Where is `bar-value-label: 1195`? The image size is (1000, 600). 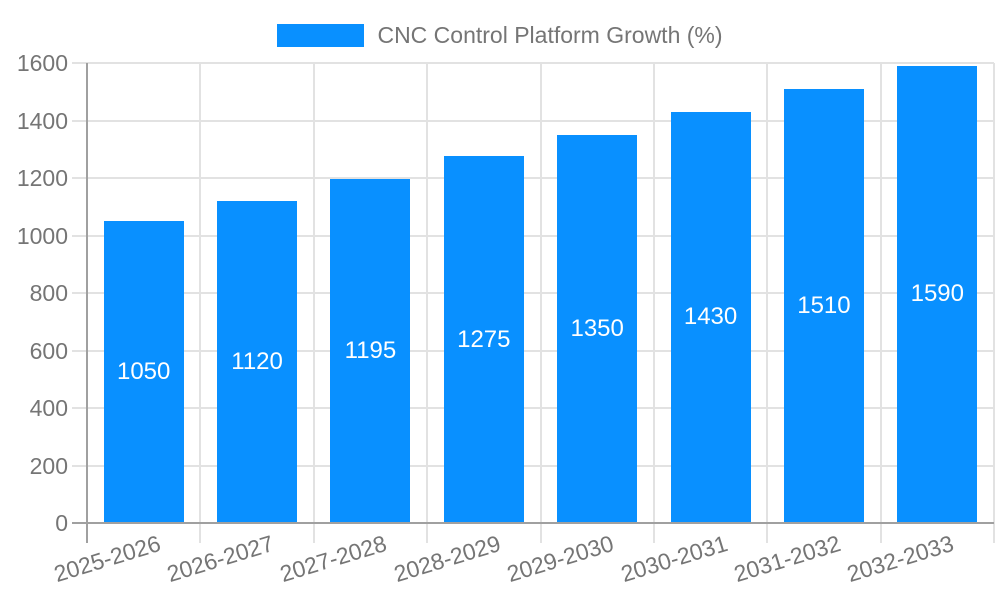
bar-value-label: 1195 is located at coordinates (370, 351).